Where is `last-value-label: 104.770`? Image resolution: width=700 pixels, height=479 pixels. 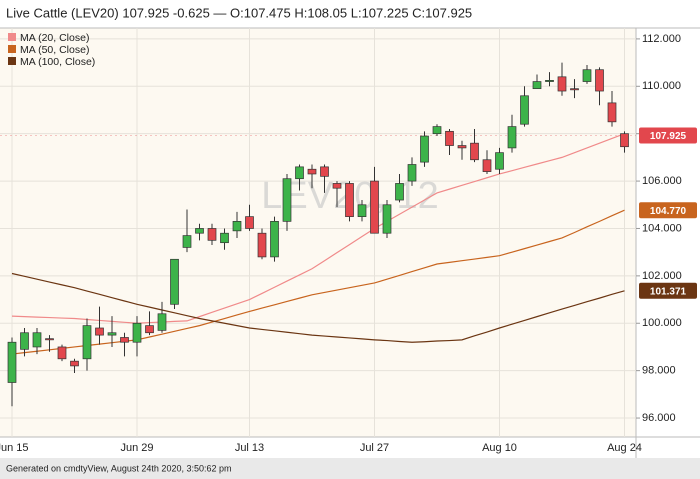 last-value-label: 104.770 is located at coordinates (668, 211).